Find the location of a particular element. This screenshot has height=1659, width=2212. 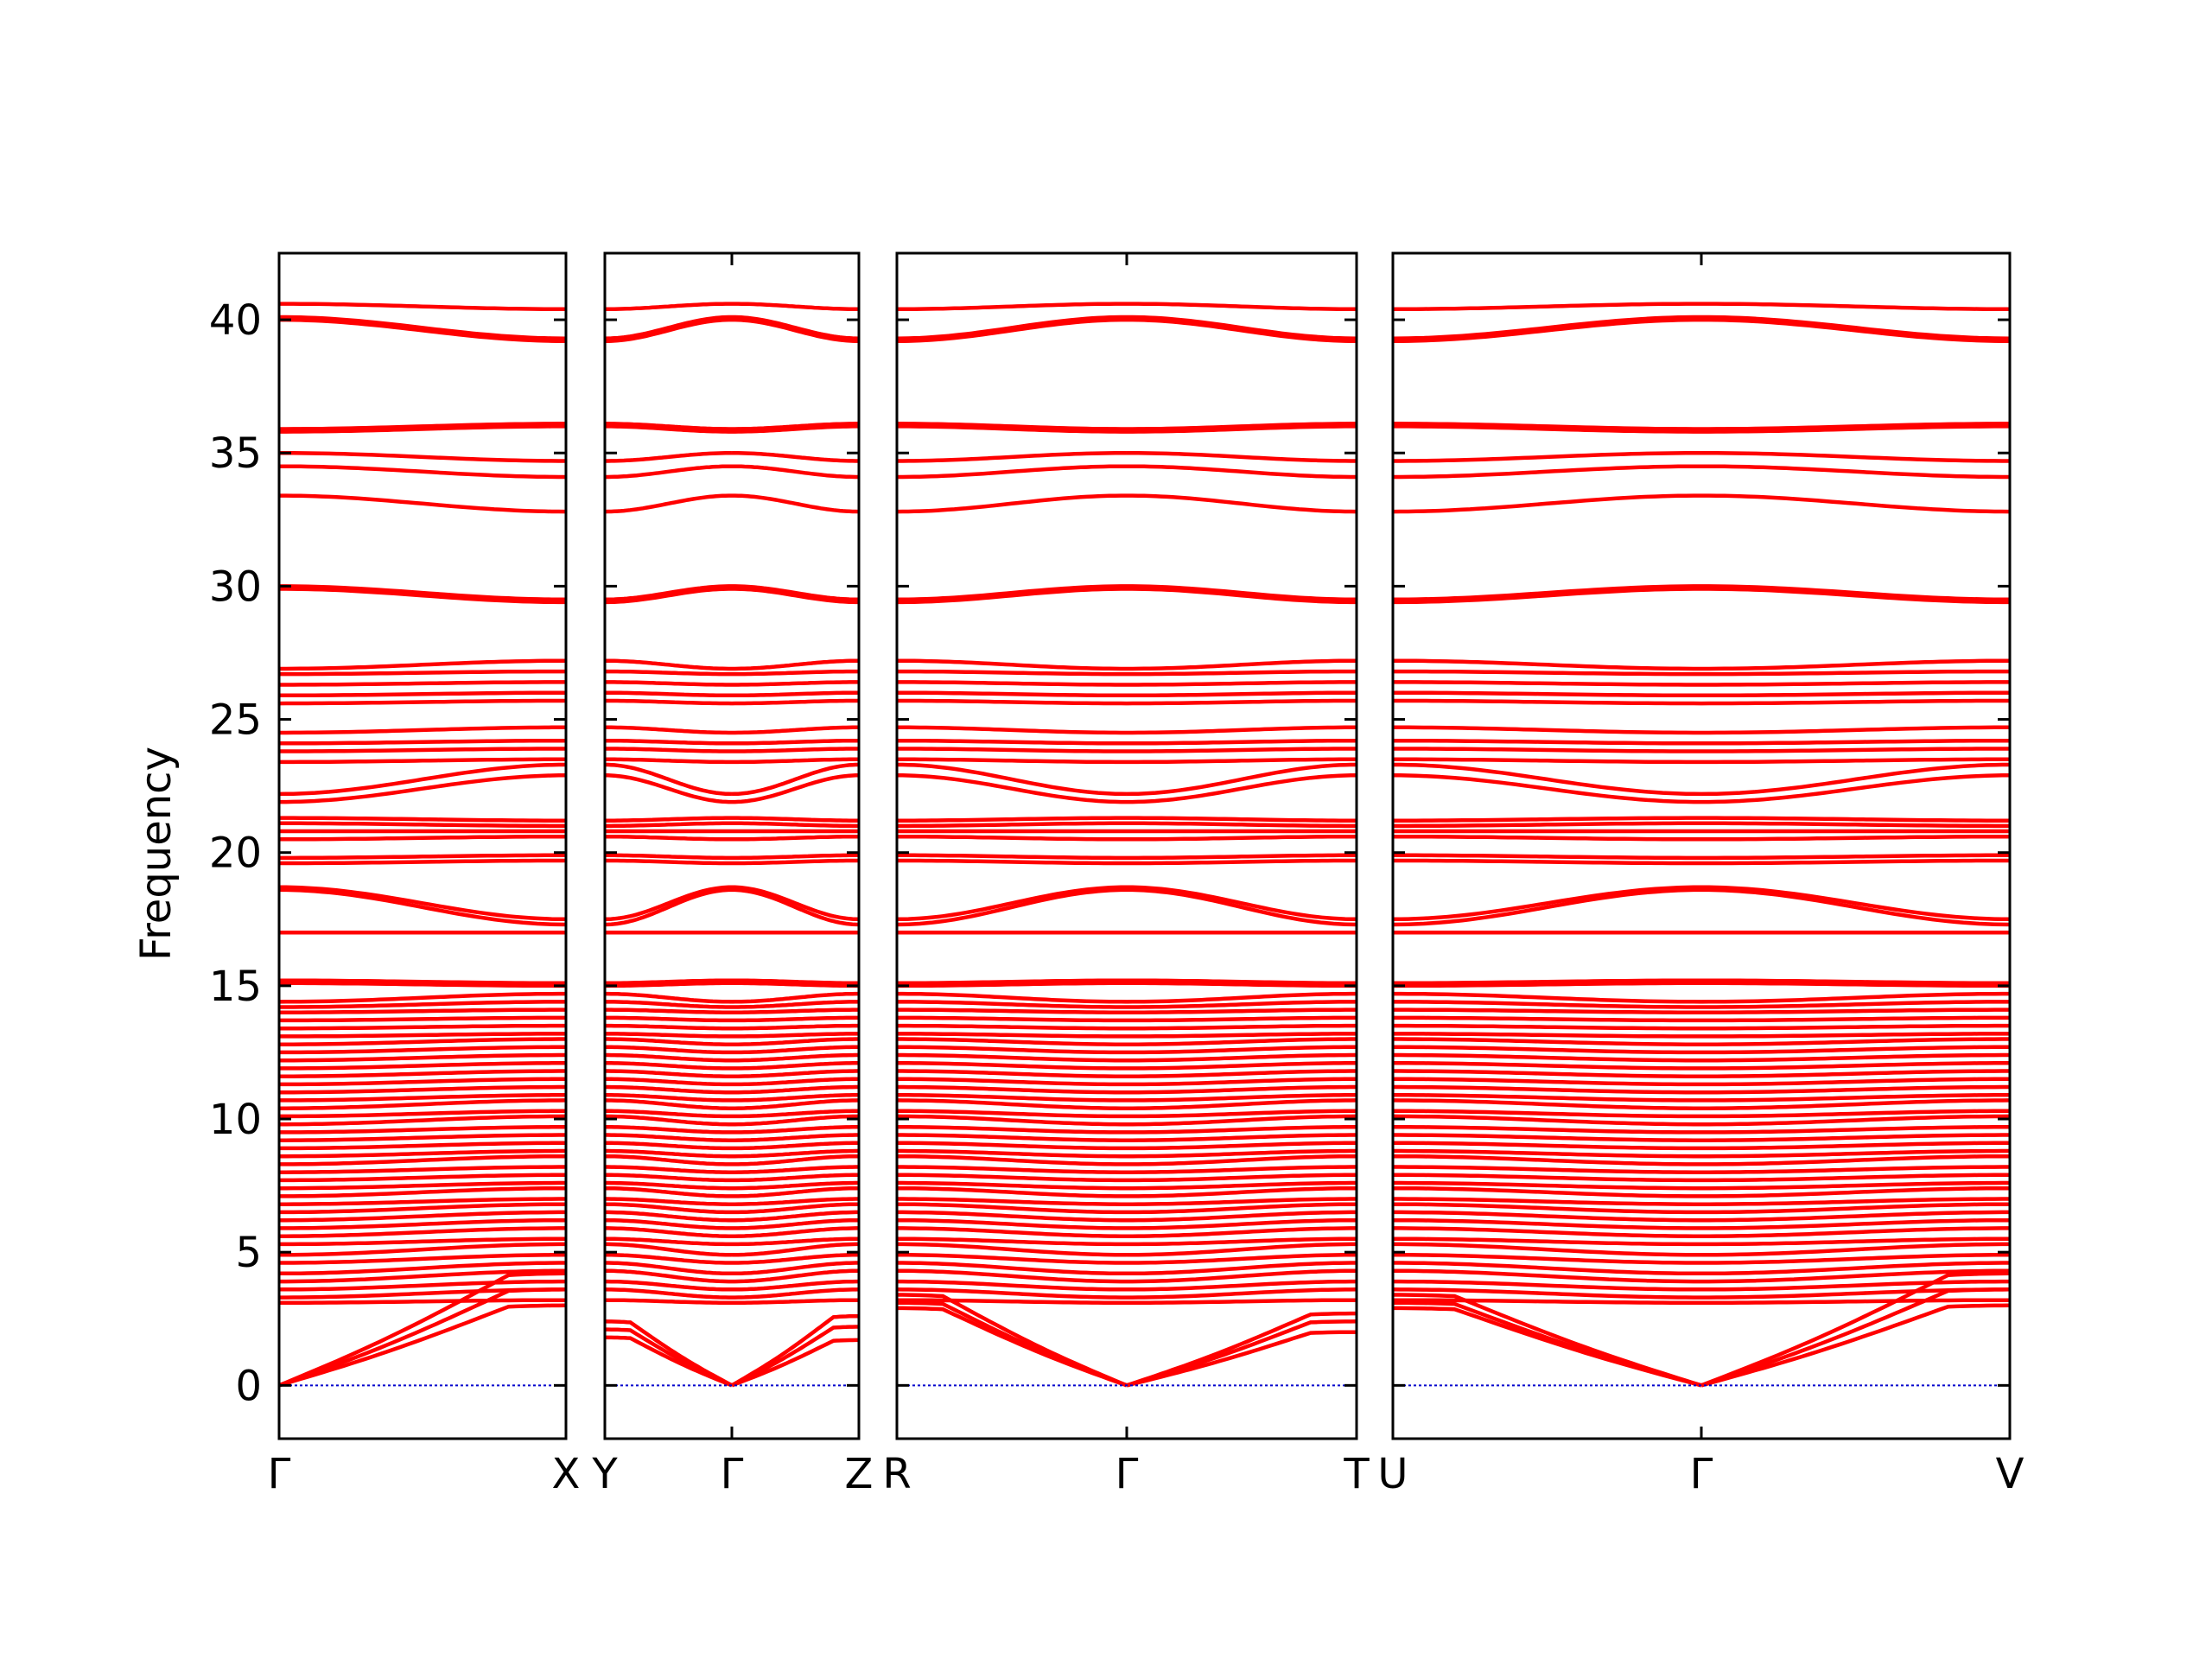

x-tick-label: Z is located at coordinates (859, 1474).